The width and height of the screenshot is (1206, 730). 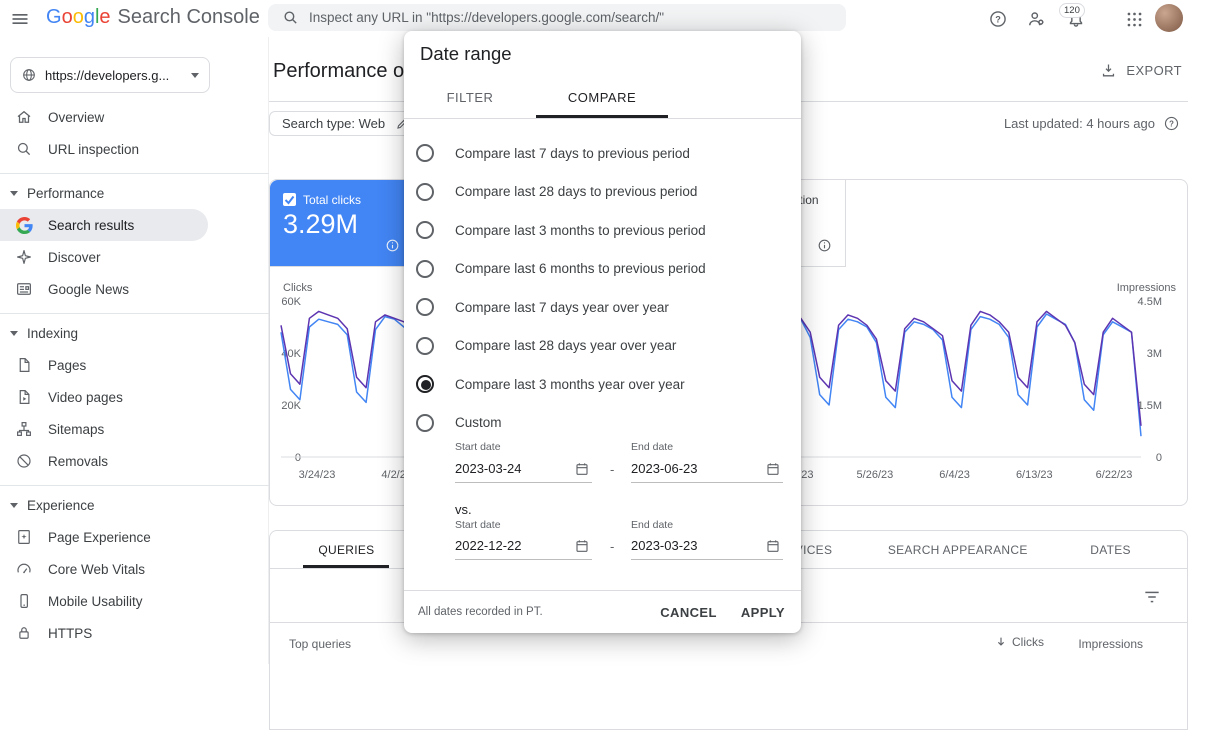 I want to click on table-header-row: Top queries Clicks Impressions, so click(x=728, y=646).